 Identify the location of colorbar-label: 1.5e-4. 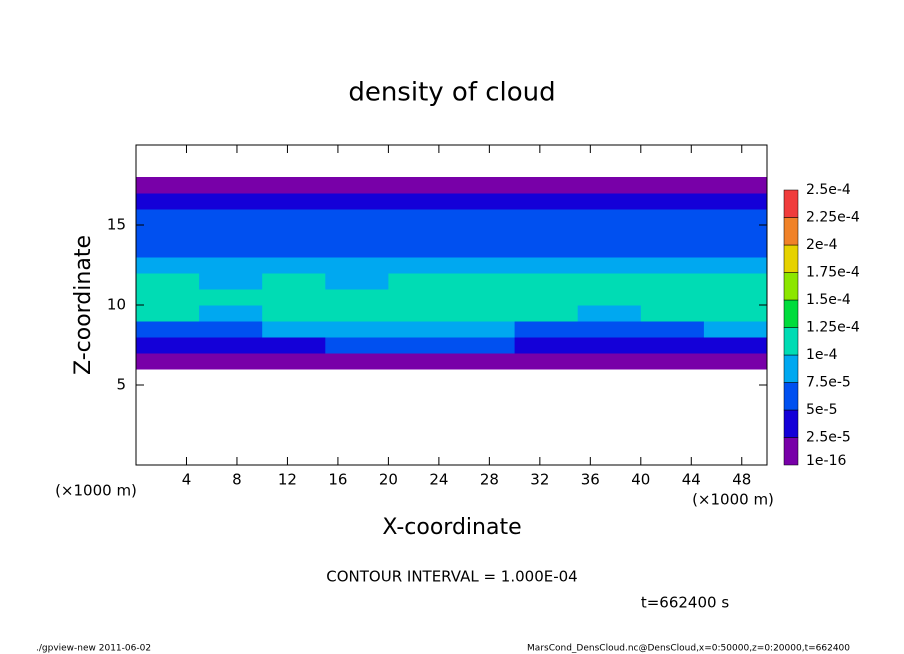
(828, 300).